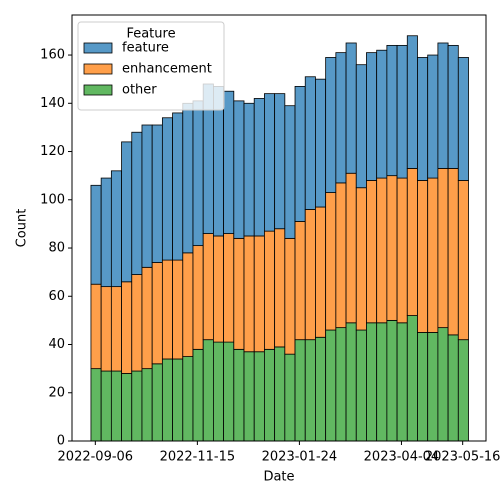  Describe the element at coordinates (56, 296) in the screenshot. I see `y-tick-label: 60` at that location.